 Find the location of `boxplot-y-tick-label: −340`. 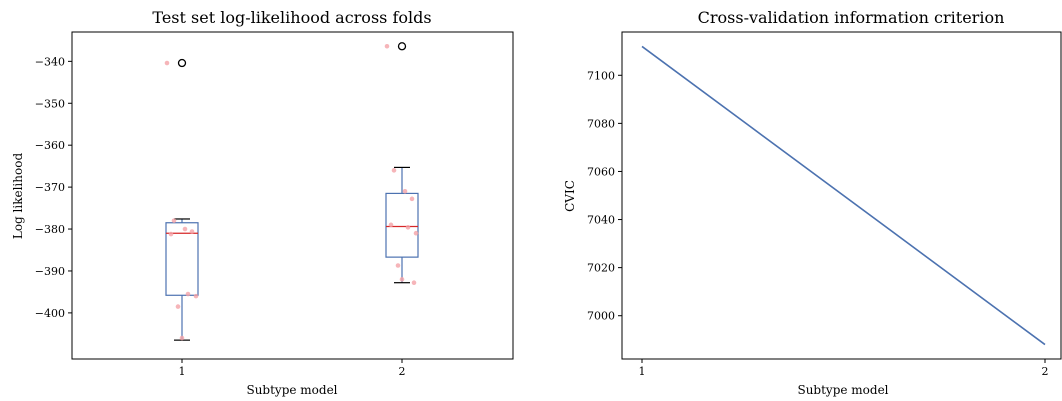

boxplot-y-tick-label: −340 is located at coordinates (50, 61).